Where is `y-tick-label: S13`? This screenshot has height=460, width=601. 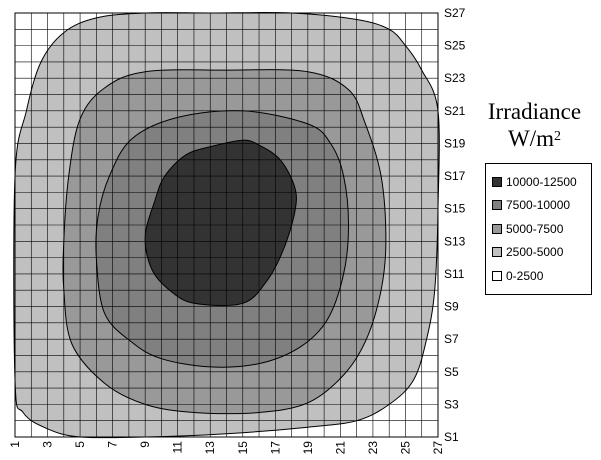 y-tick-label: S13 is located at coordinates (455, 241).